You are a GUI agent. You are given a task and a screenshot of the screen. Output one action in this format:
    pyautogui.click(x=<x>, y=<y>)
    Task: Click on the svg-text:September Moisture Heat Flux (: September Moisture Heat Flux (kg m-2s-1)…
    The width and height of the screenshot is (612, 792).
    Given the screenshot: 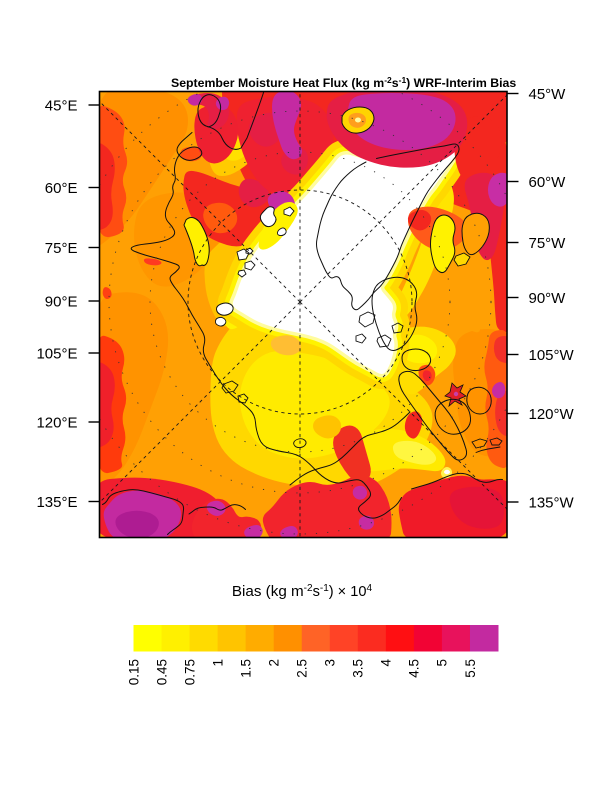 What is the action you would take?
    pyautogui.click(x=343, y=82)
    